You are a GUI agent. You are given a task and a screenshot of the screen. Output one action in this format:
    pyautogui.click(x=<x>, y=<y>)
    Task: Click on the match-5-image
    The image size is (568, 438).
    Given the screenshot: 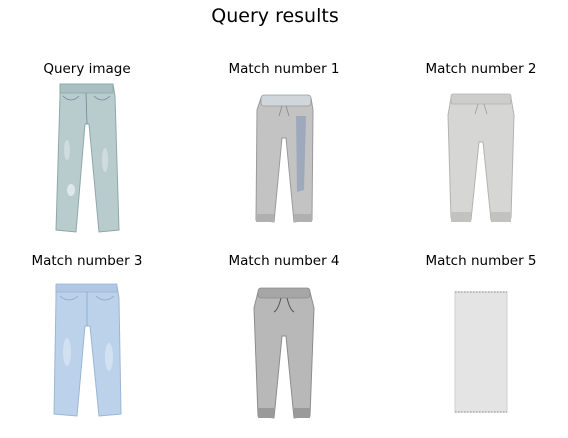 What is the action you would take?
    pyautogui.click(x=481, y=349)
    